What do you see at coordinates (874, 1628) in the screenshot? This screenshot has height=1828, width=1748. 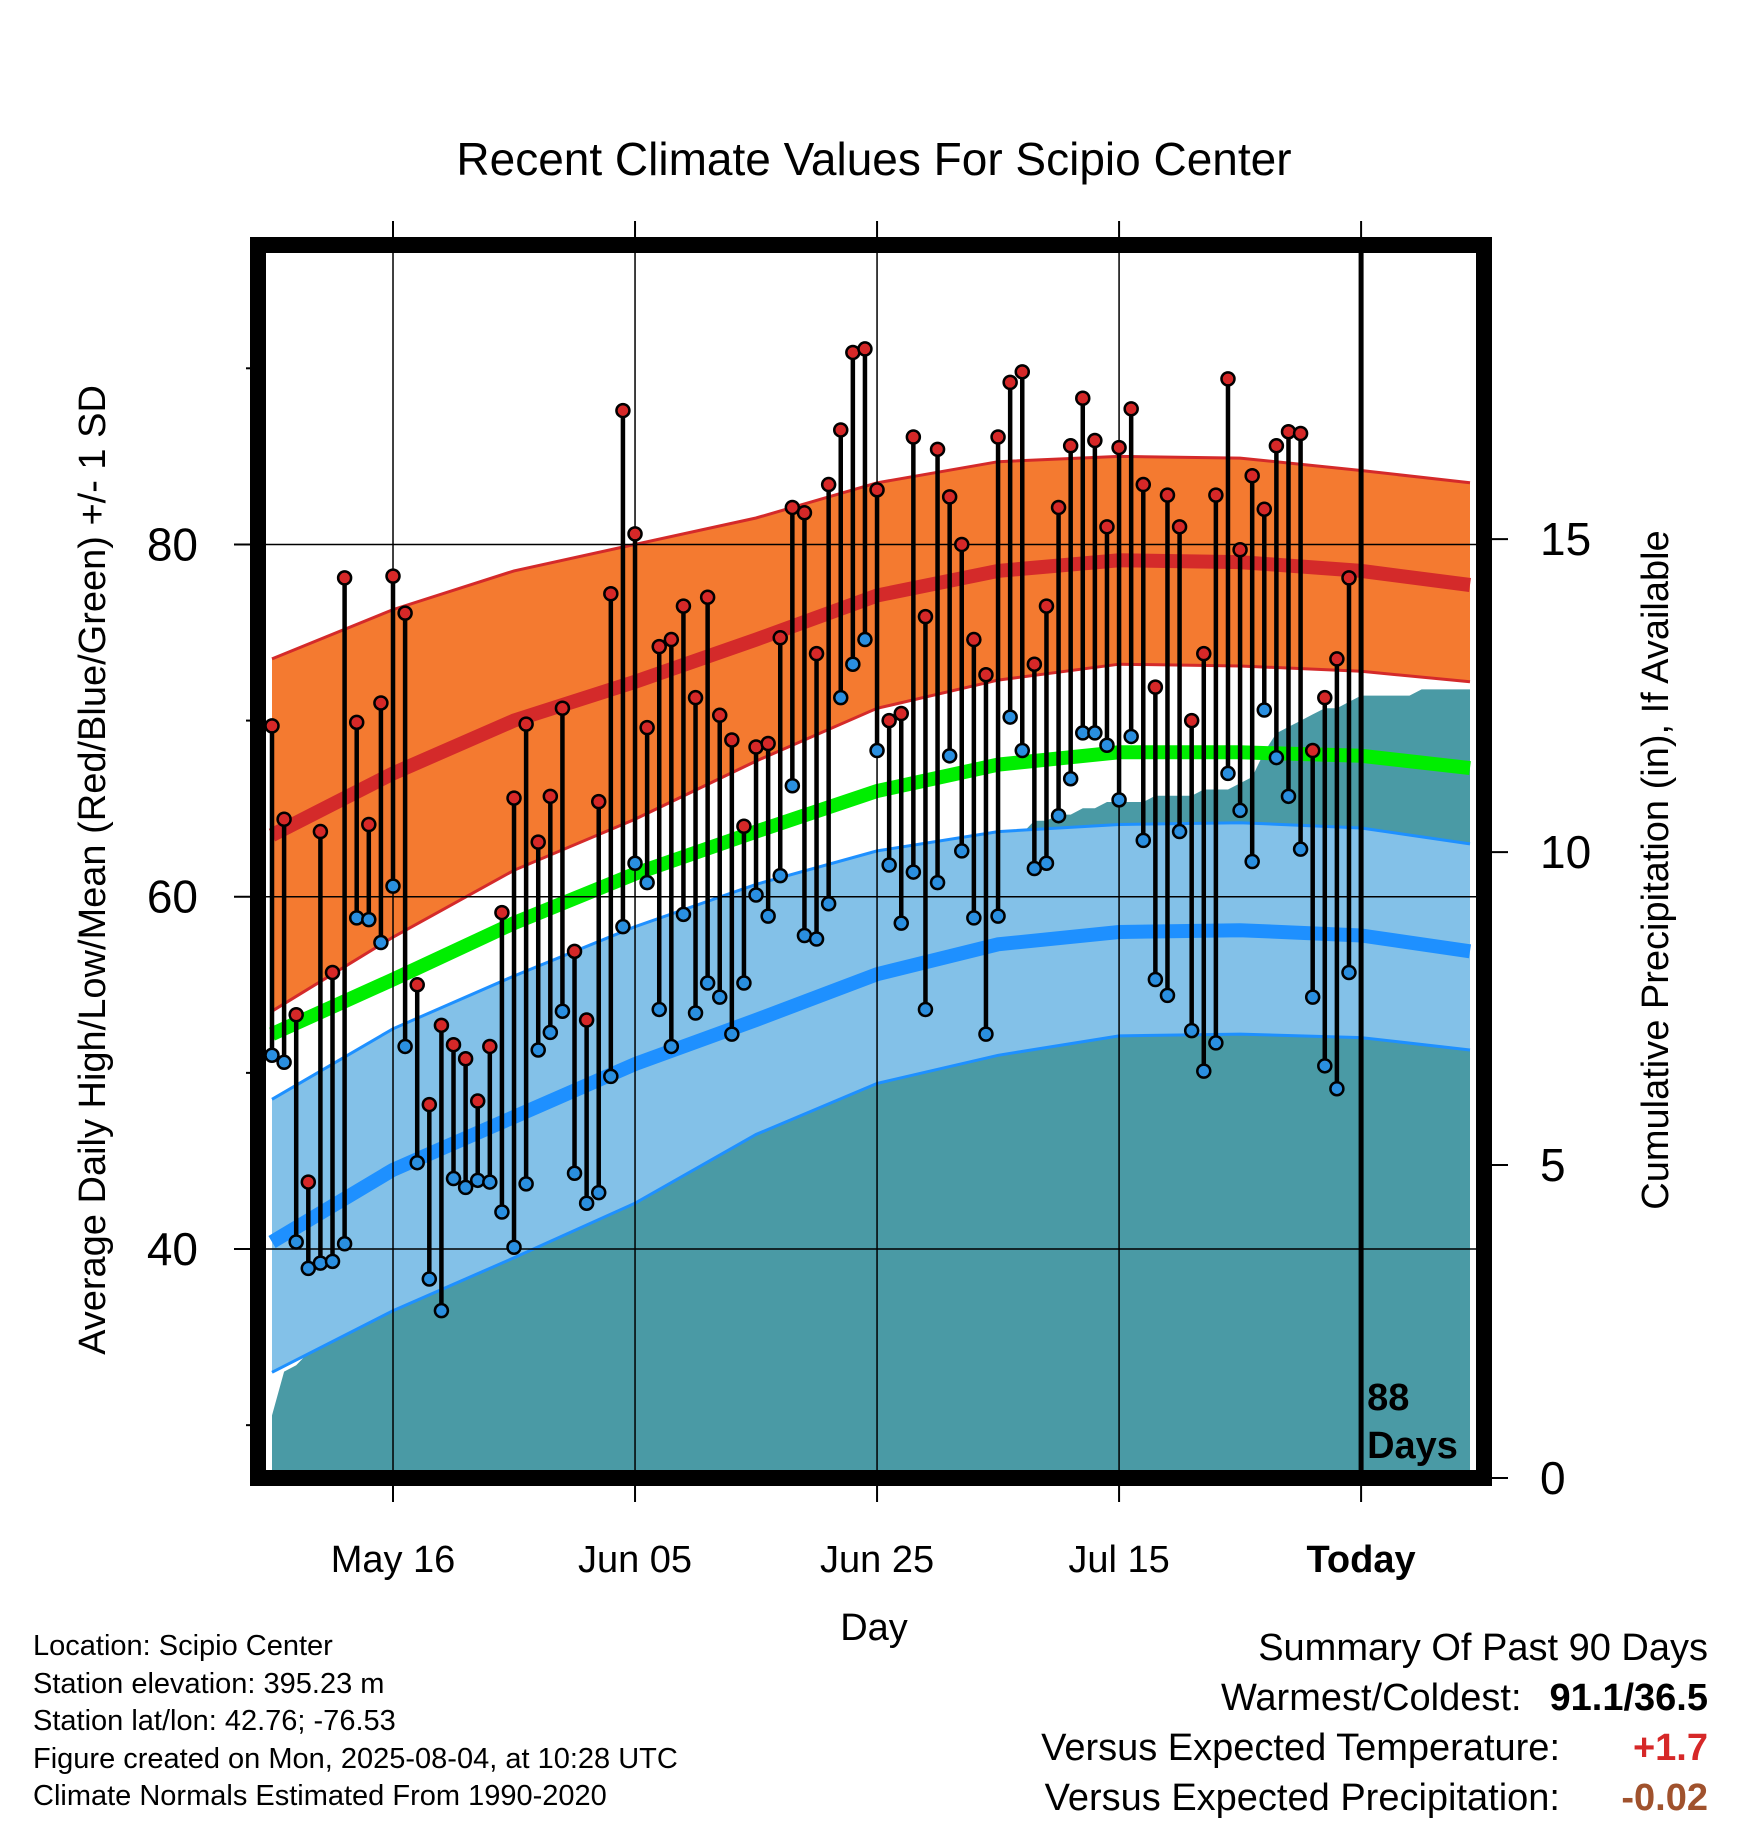 I see `x-axis-label: Day` at bounding box center [874, 1628].